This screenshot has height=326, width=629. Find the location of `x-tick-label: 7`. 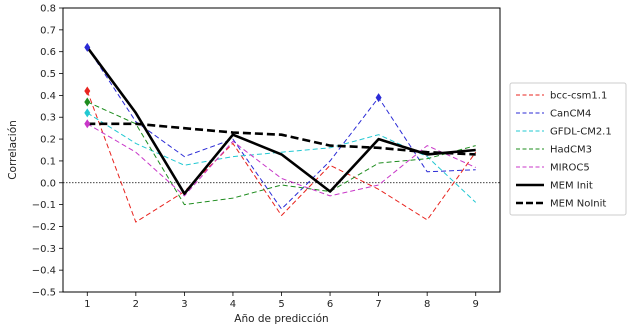

x-tick-label: 7 is located at coordinates (378, 304).